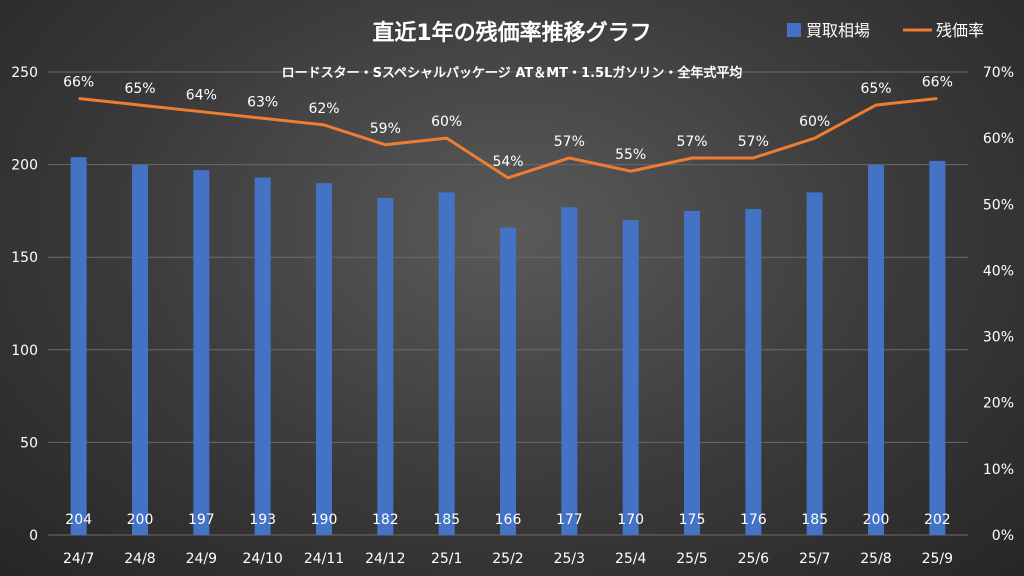 Image resolution: width=1024 pixels, height=576 pixels. What do you see at coordinates (1003, 536) in the screenshot?
I see `right-axis-tick-label: 0%` at bounding box center [1003, 536].